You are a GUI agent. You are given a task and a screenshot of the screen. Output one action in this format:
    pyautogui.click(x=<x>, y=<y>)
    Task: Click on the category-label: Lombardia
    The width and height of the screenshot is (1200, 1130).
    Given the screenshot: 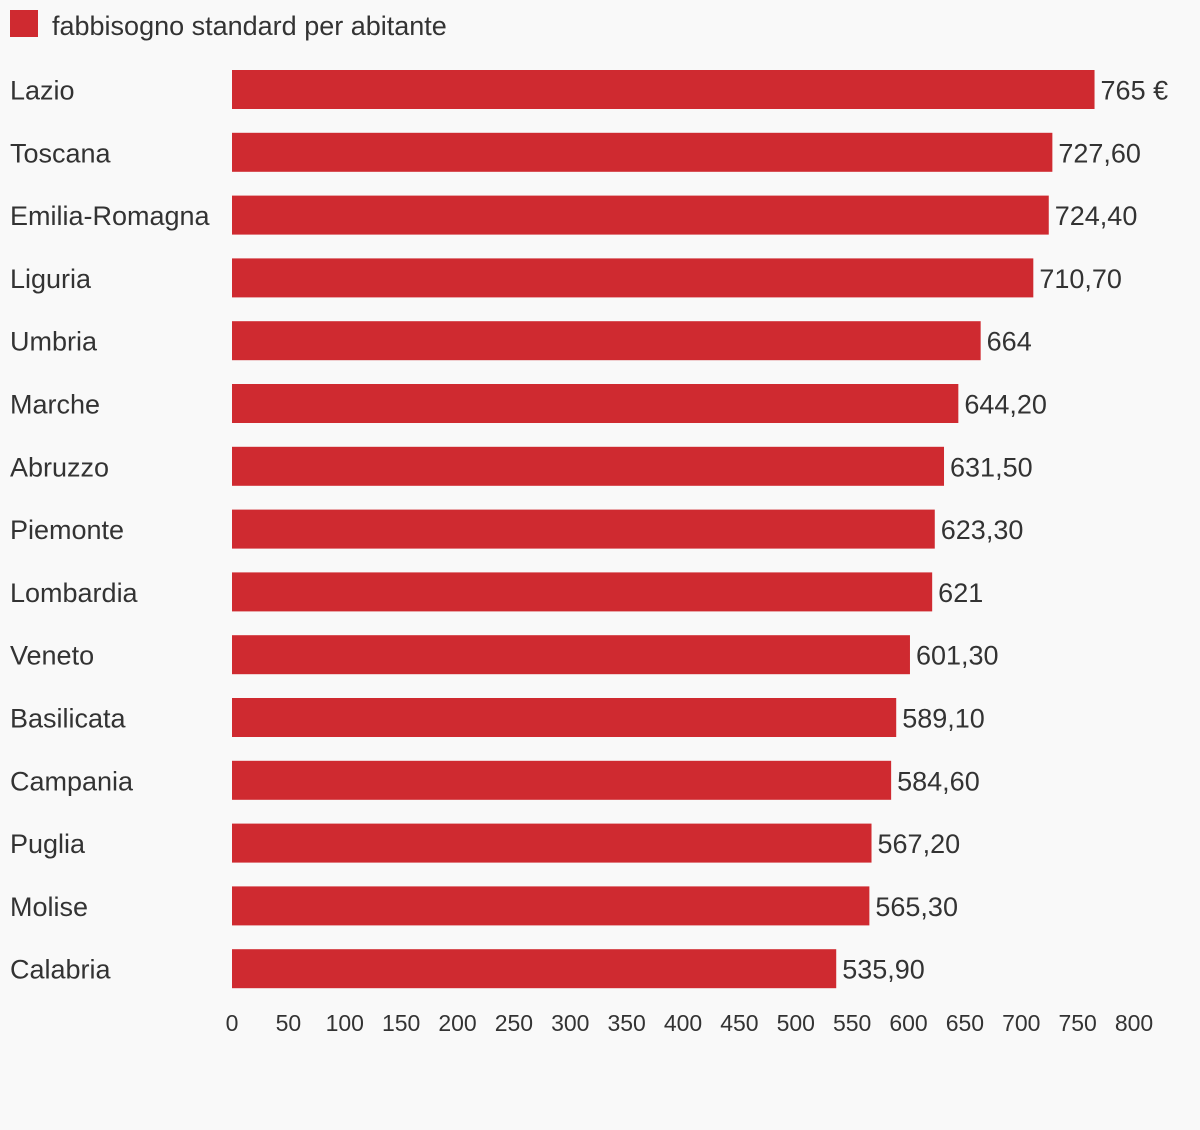 What is the action you would take?
    pyautogui.click(x=74, y=593)
    